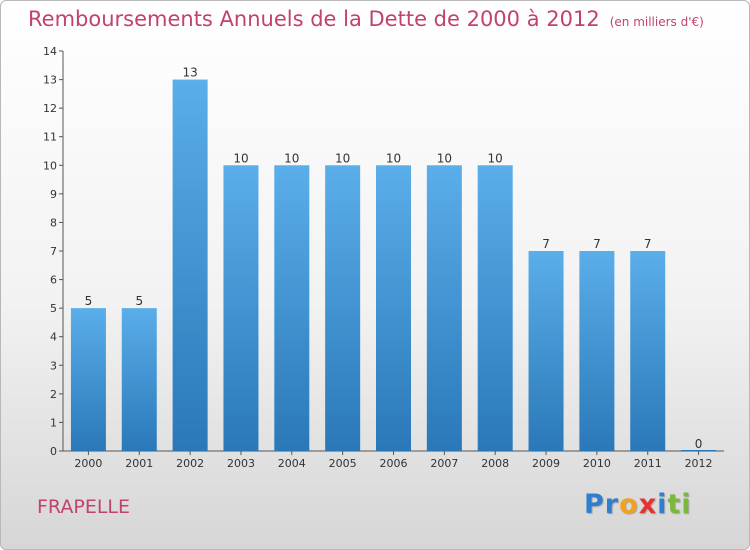 The height and width of the screenshot is (550, 750). I want to click on y-tick-label: 9, so click(53, 194).